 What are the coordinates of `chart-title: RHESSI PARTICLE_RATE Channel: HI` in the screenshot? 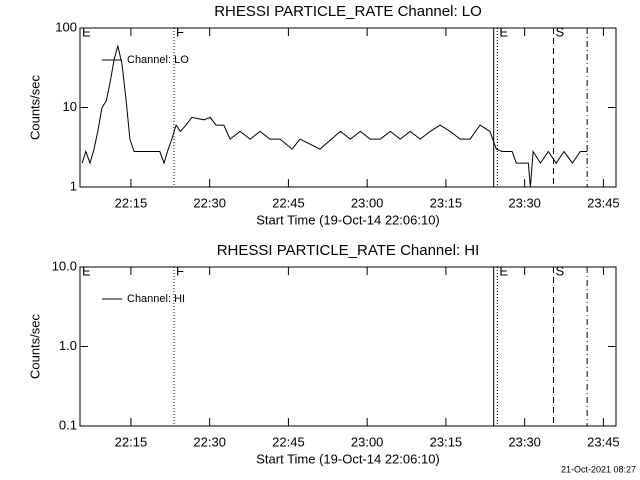 It's located at (348, 250).